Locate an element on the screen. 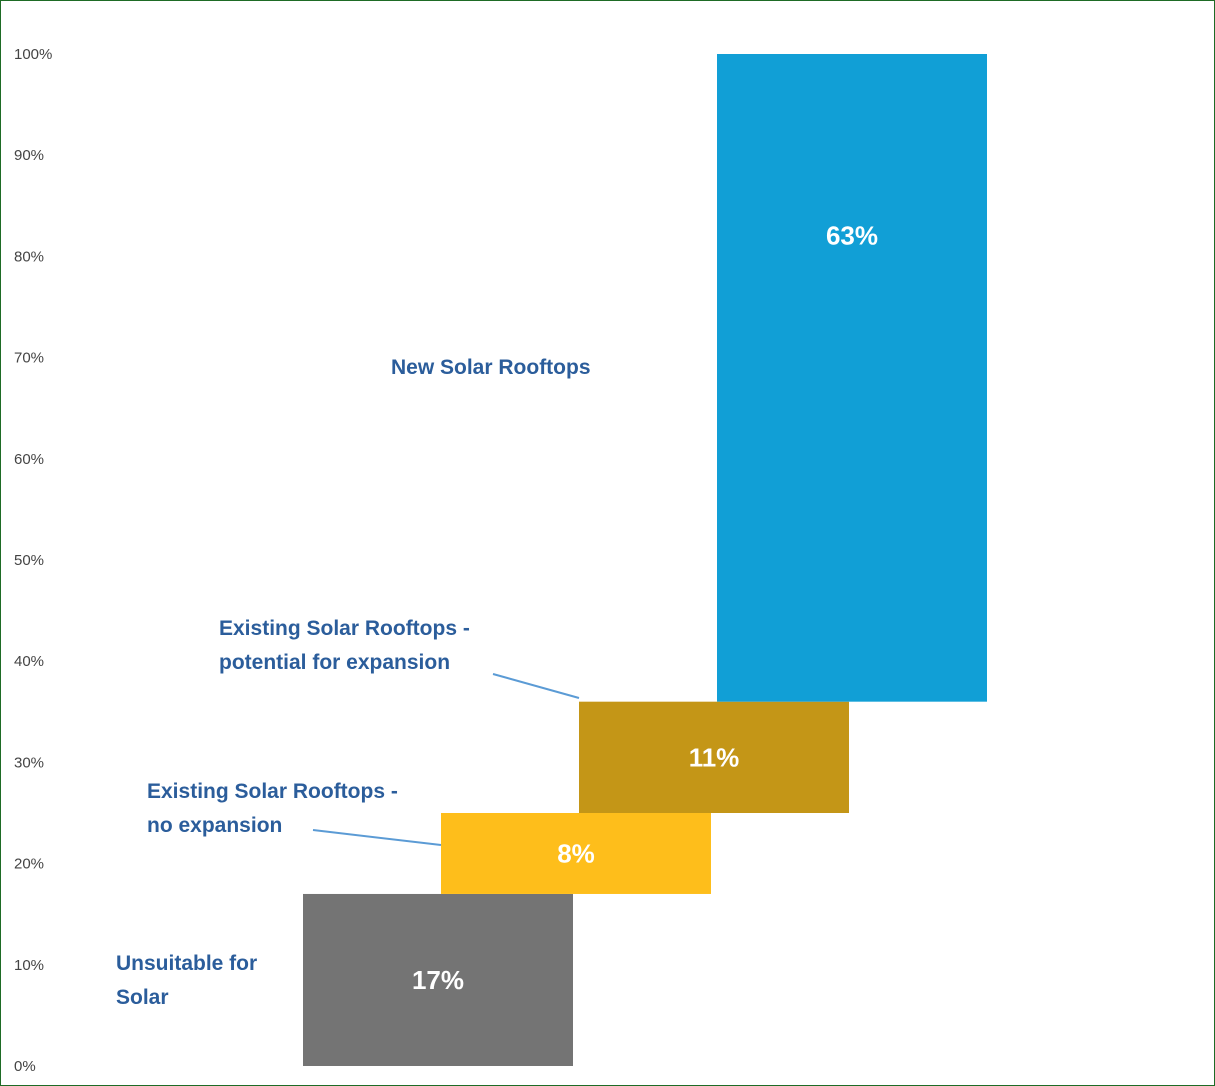 The image size is (1215, 1086). category-label: Unsuitable for Solar is located at coordinates (186, 980).